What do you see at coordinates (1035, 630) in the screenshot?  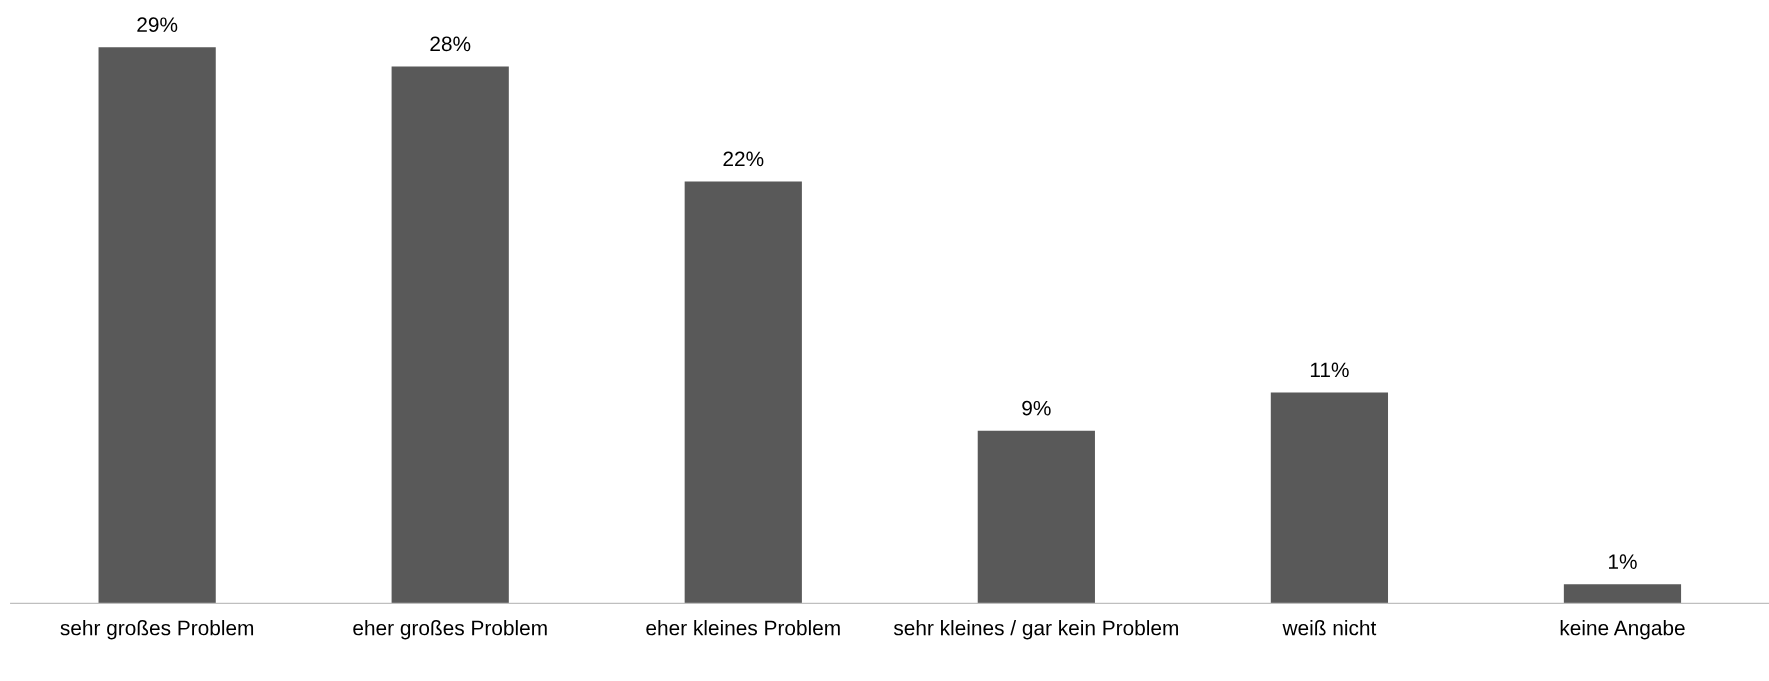 I see `x-tick-label: sehr kleines / gar kein Problem` at bounding box center [1035, 630].